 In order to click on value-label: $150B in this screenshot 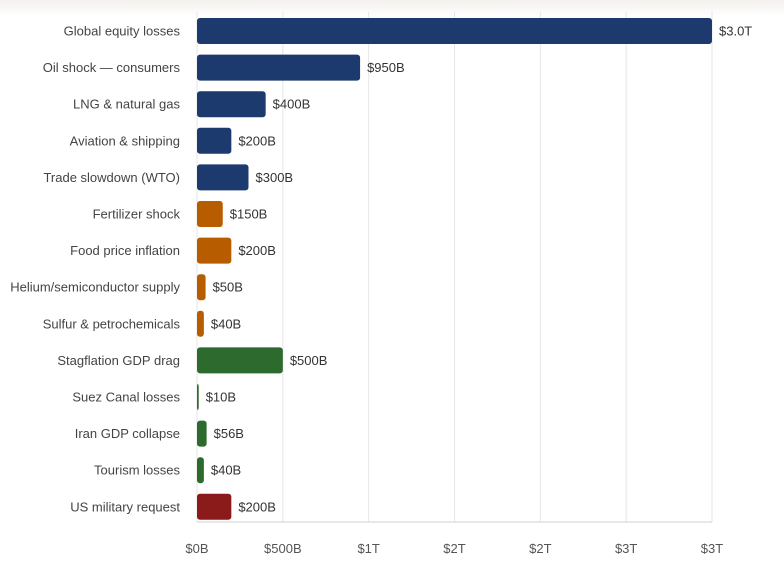, I will do `click(249, 214)`.